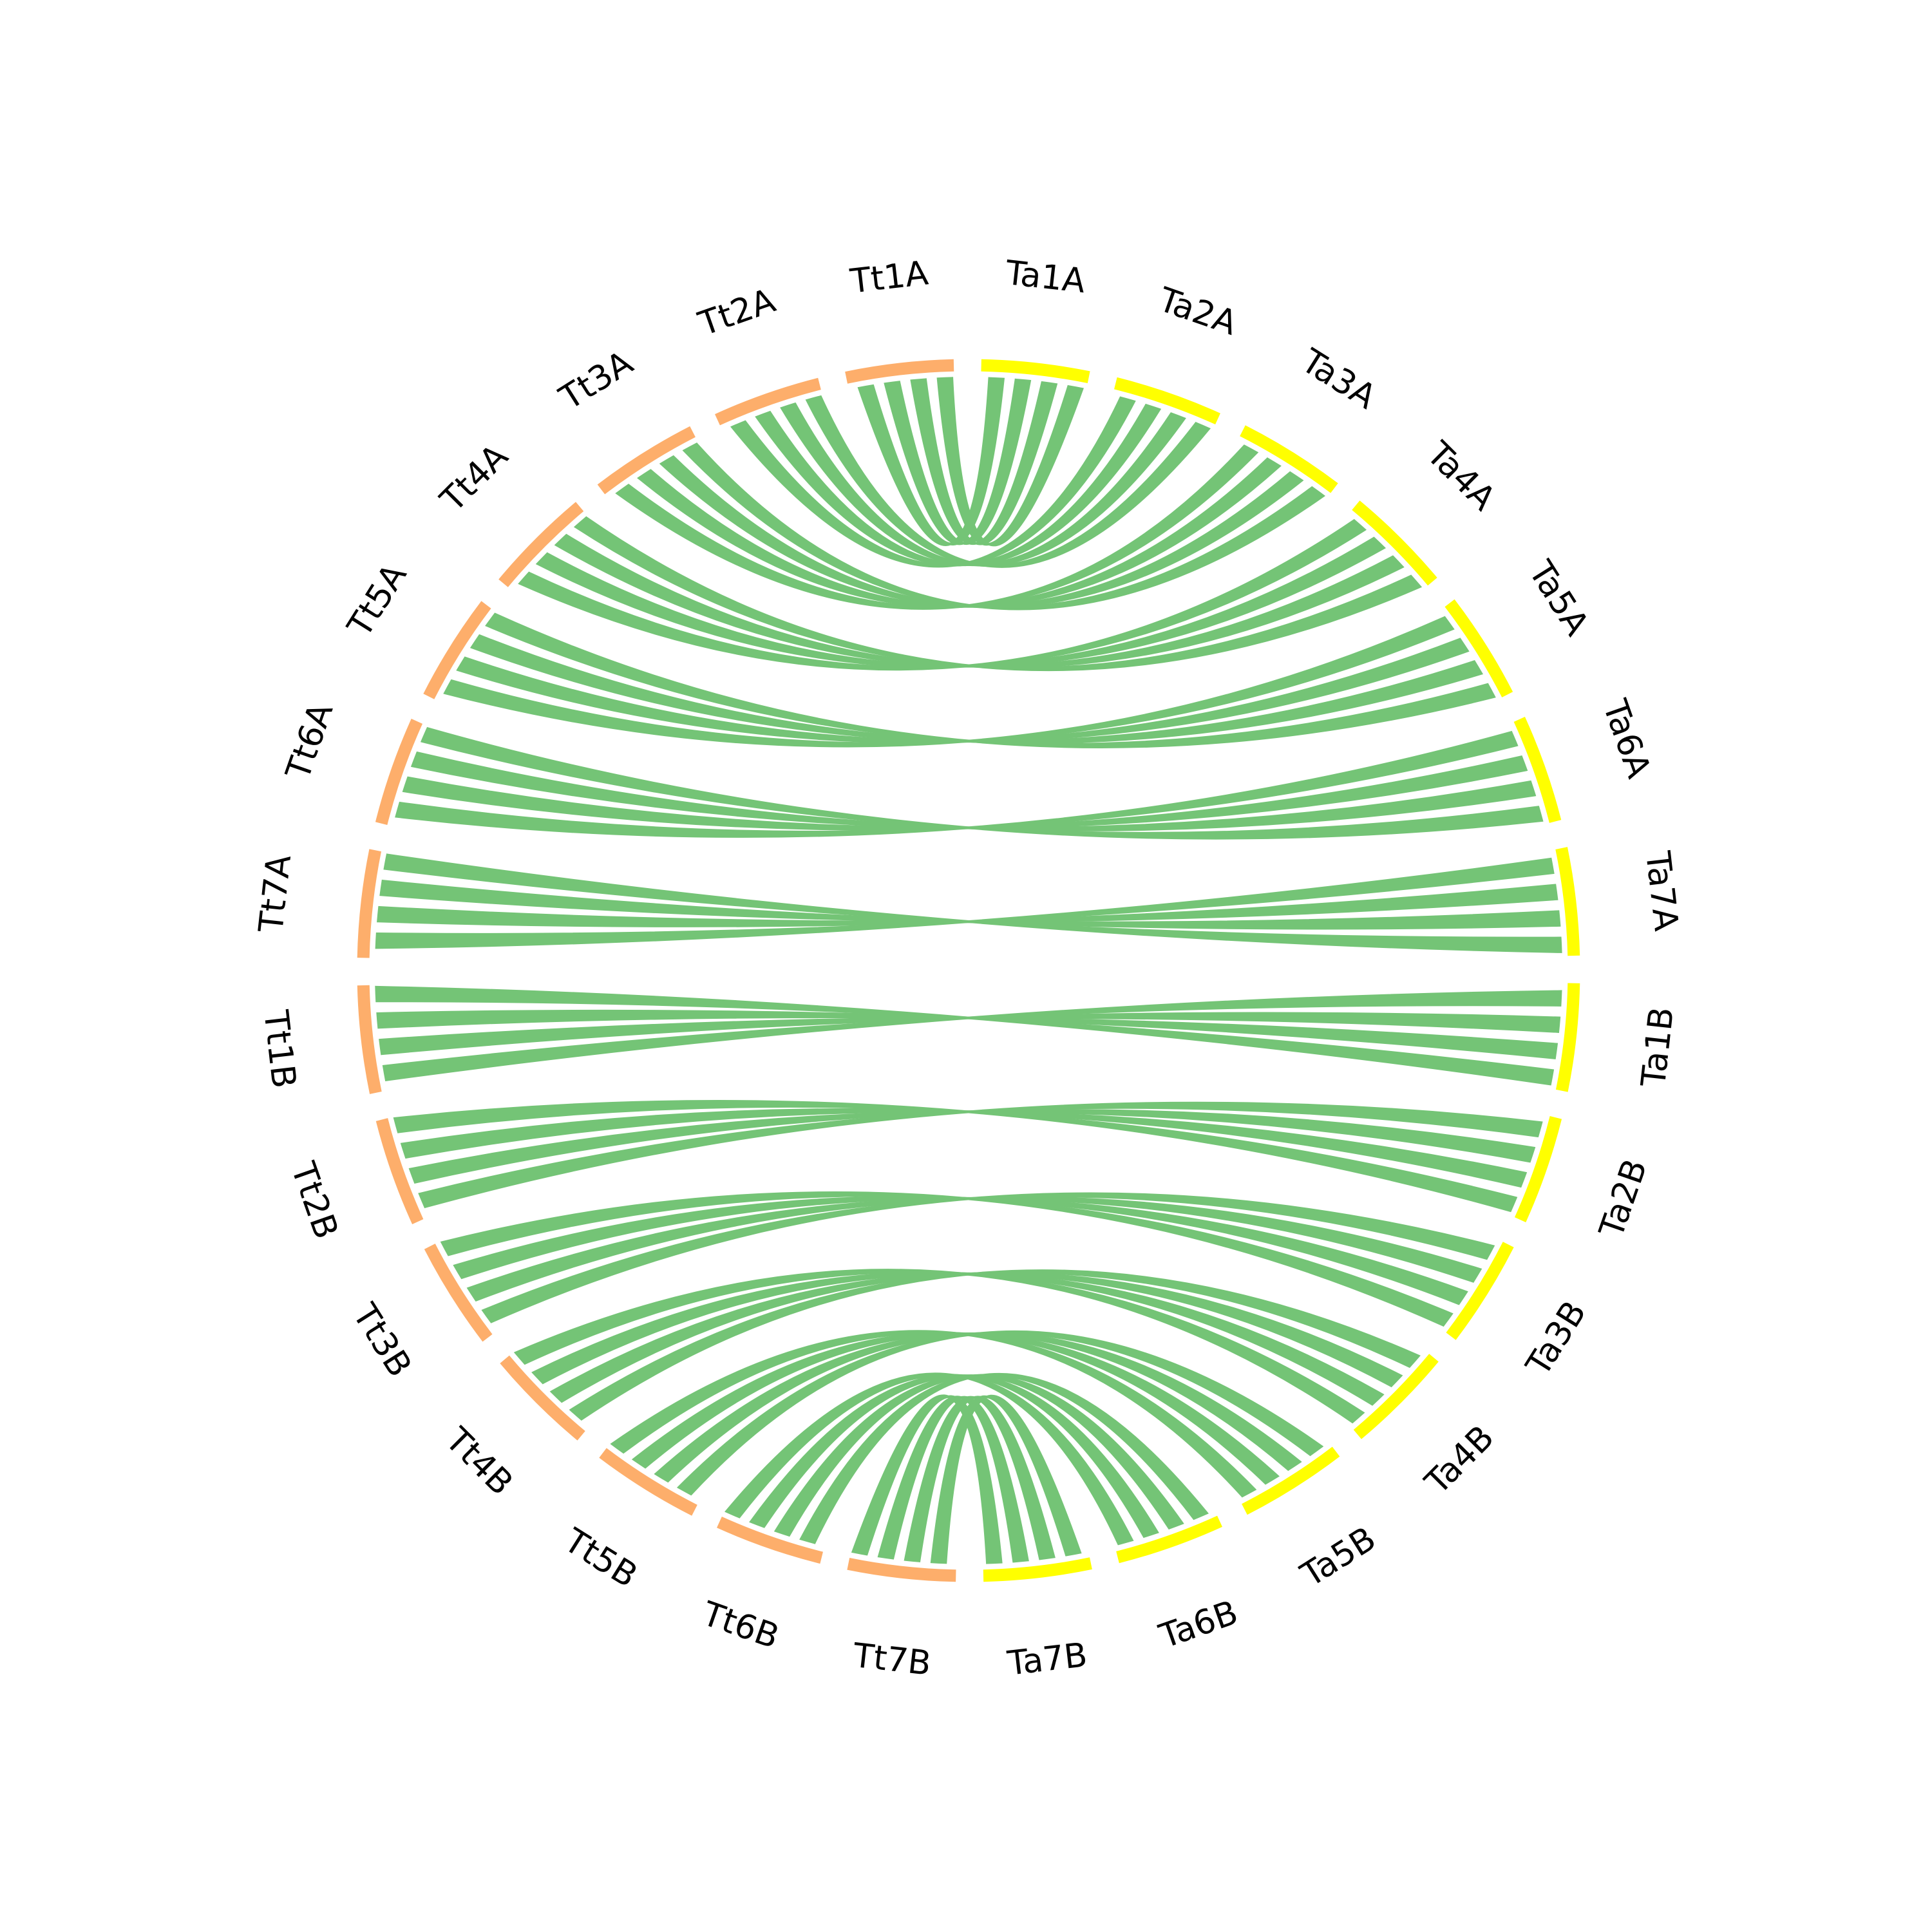 This screenshot has width=1932, height=1932. I want to click on chromosome-label: Ta6A, so click(1626, 739).